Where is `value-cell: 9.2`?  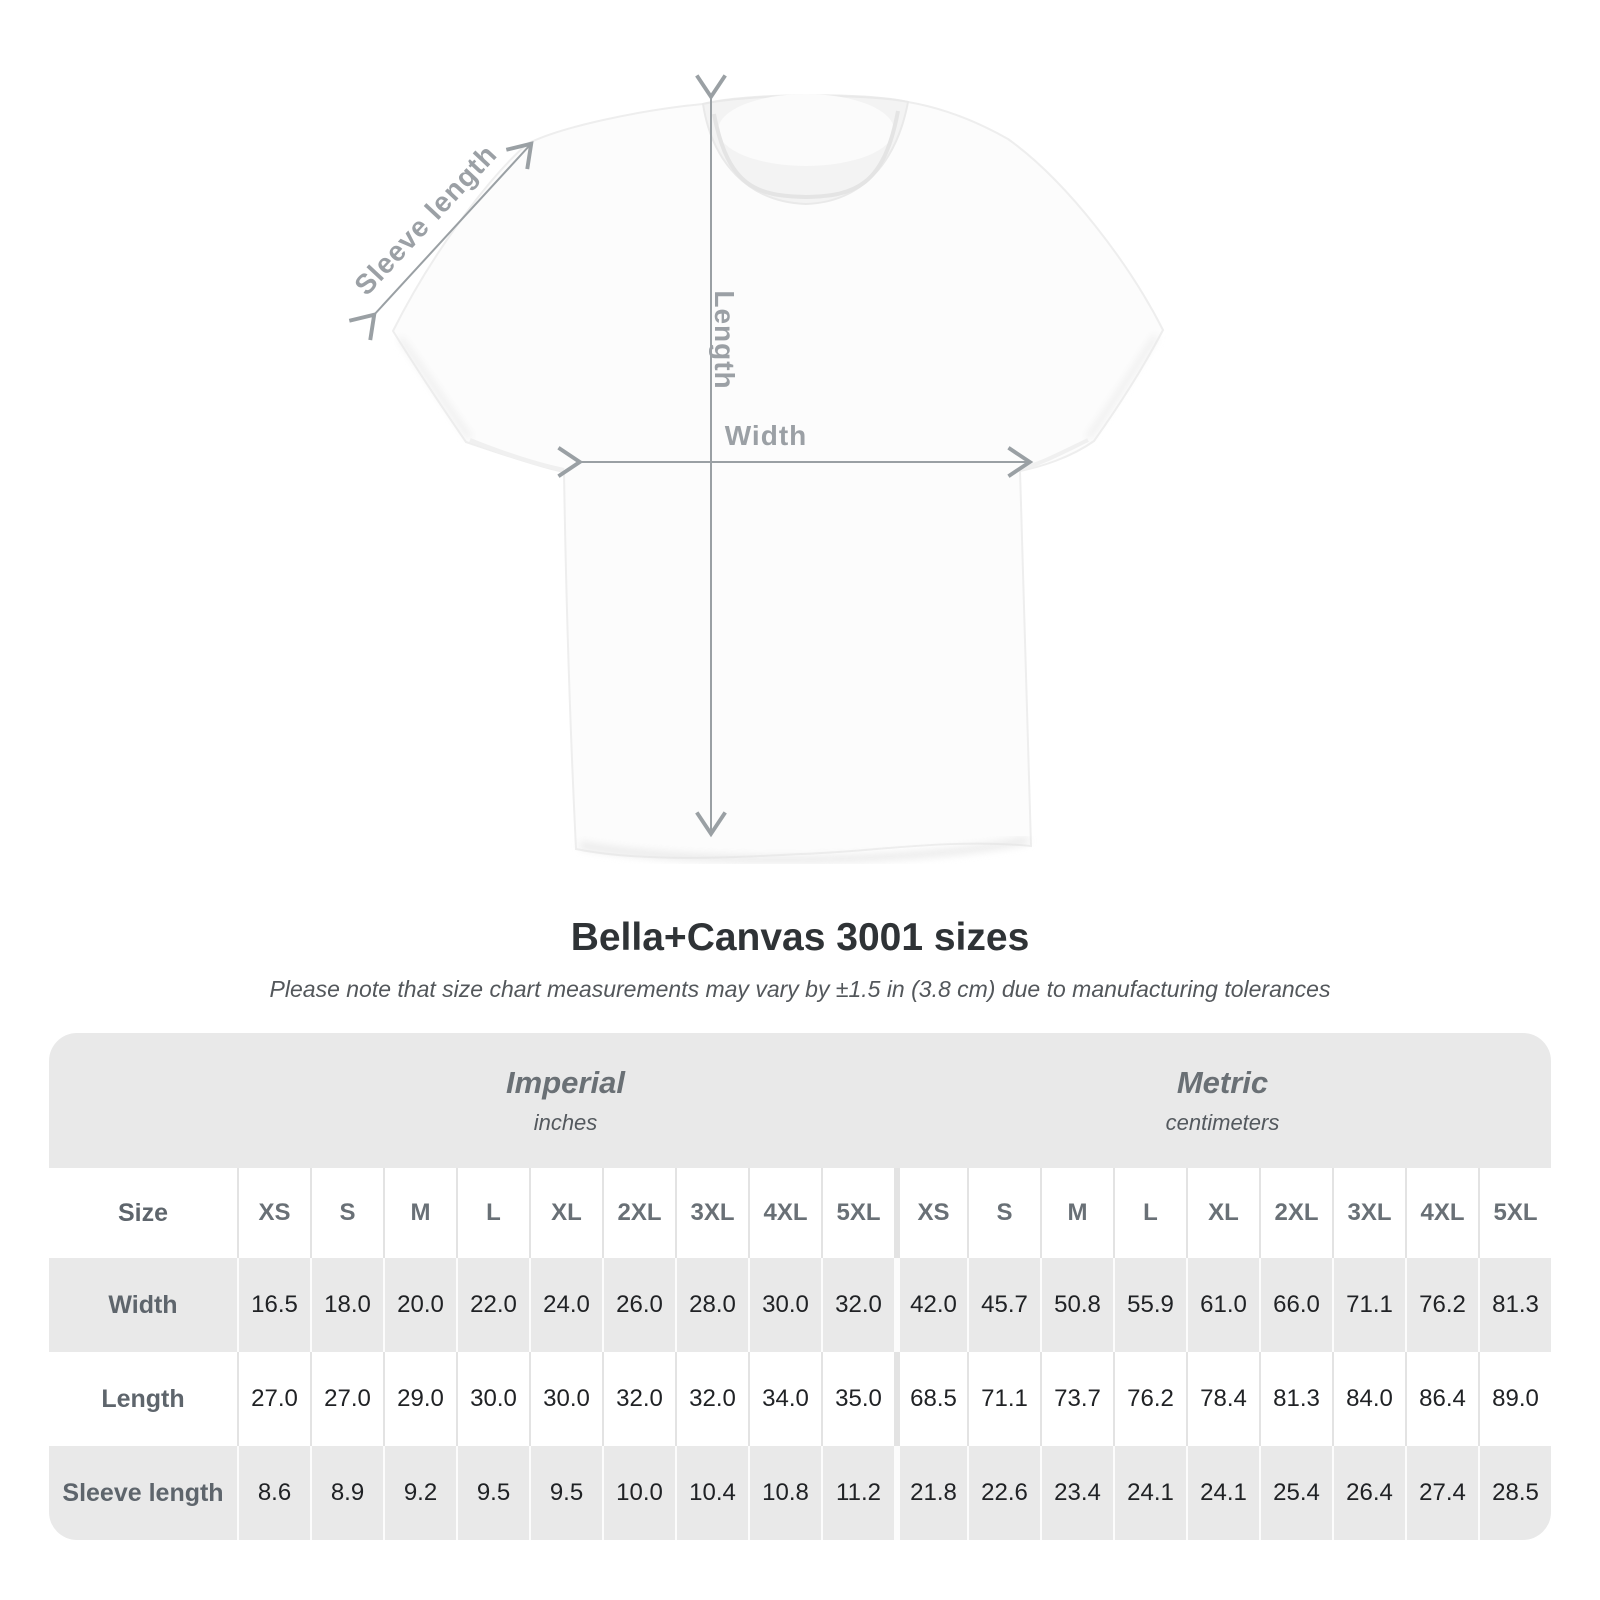 value-cell: 9.2 is located at coordinates (419, 1493).